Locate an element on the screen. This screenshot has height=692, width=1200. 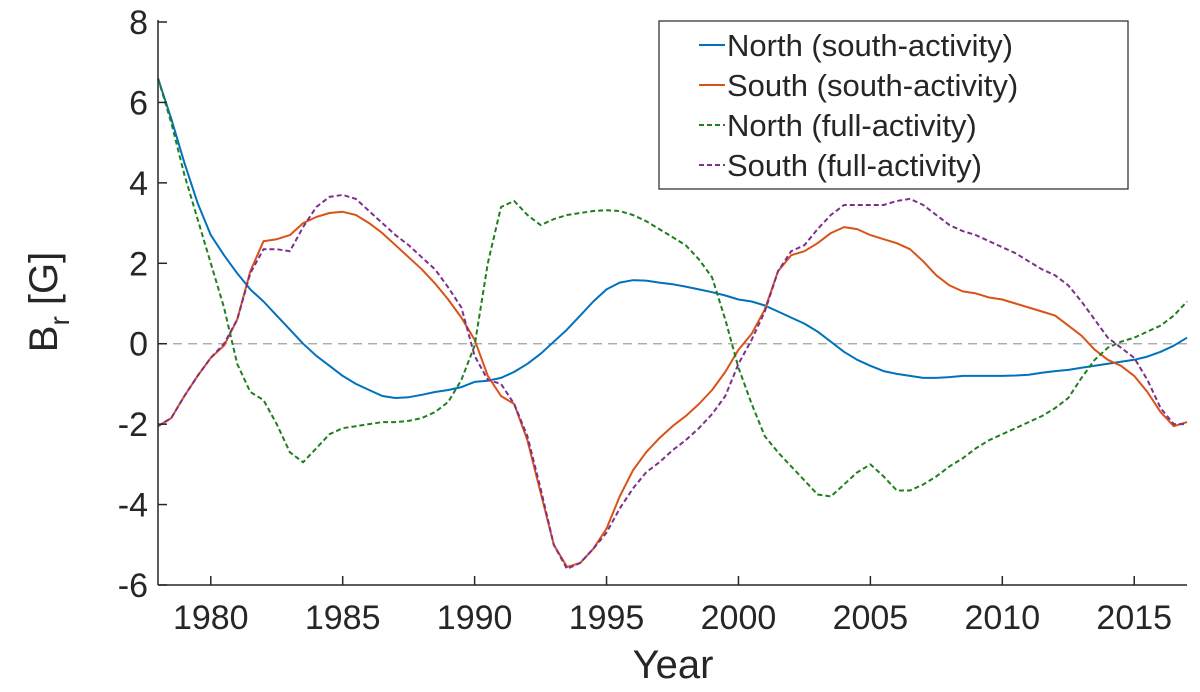
x-tick-label: 2000 is located at coordinates (739, 618).